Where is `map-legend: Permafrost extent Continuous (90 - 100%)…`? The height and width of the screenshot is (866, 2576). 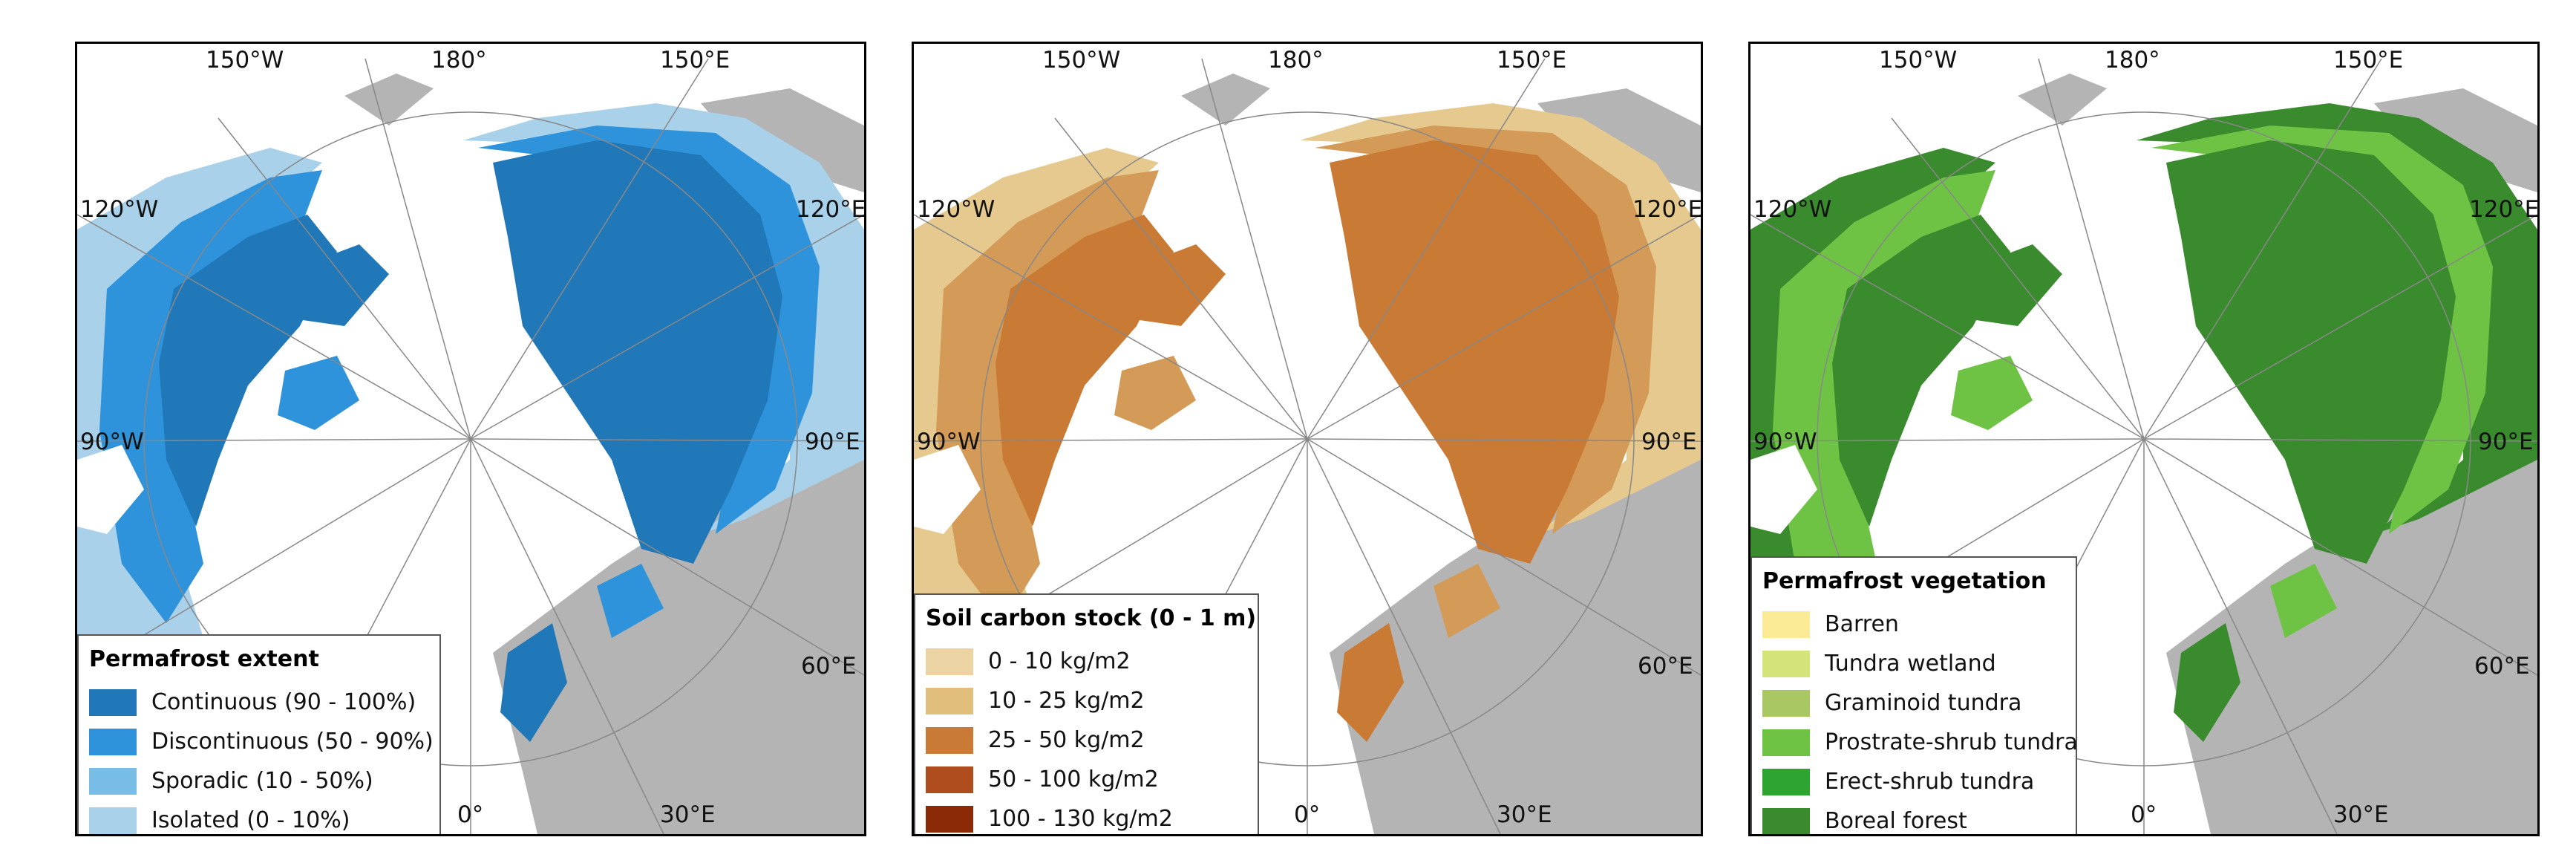
map-legend: Permafrost extent Continuous (90 - 100%)… is located at coordinates (259, 734).